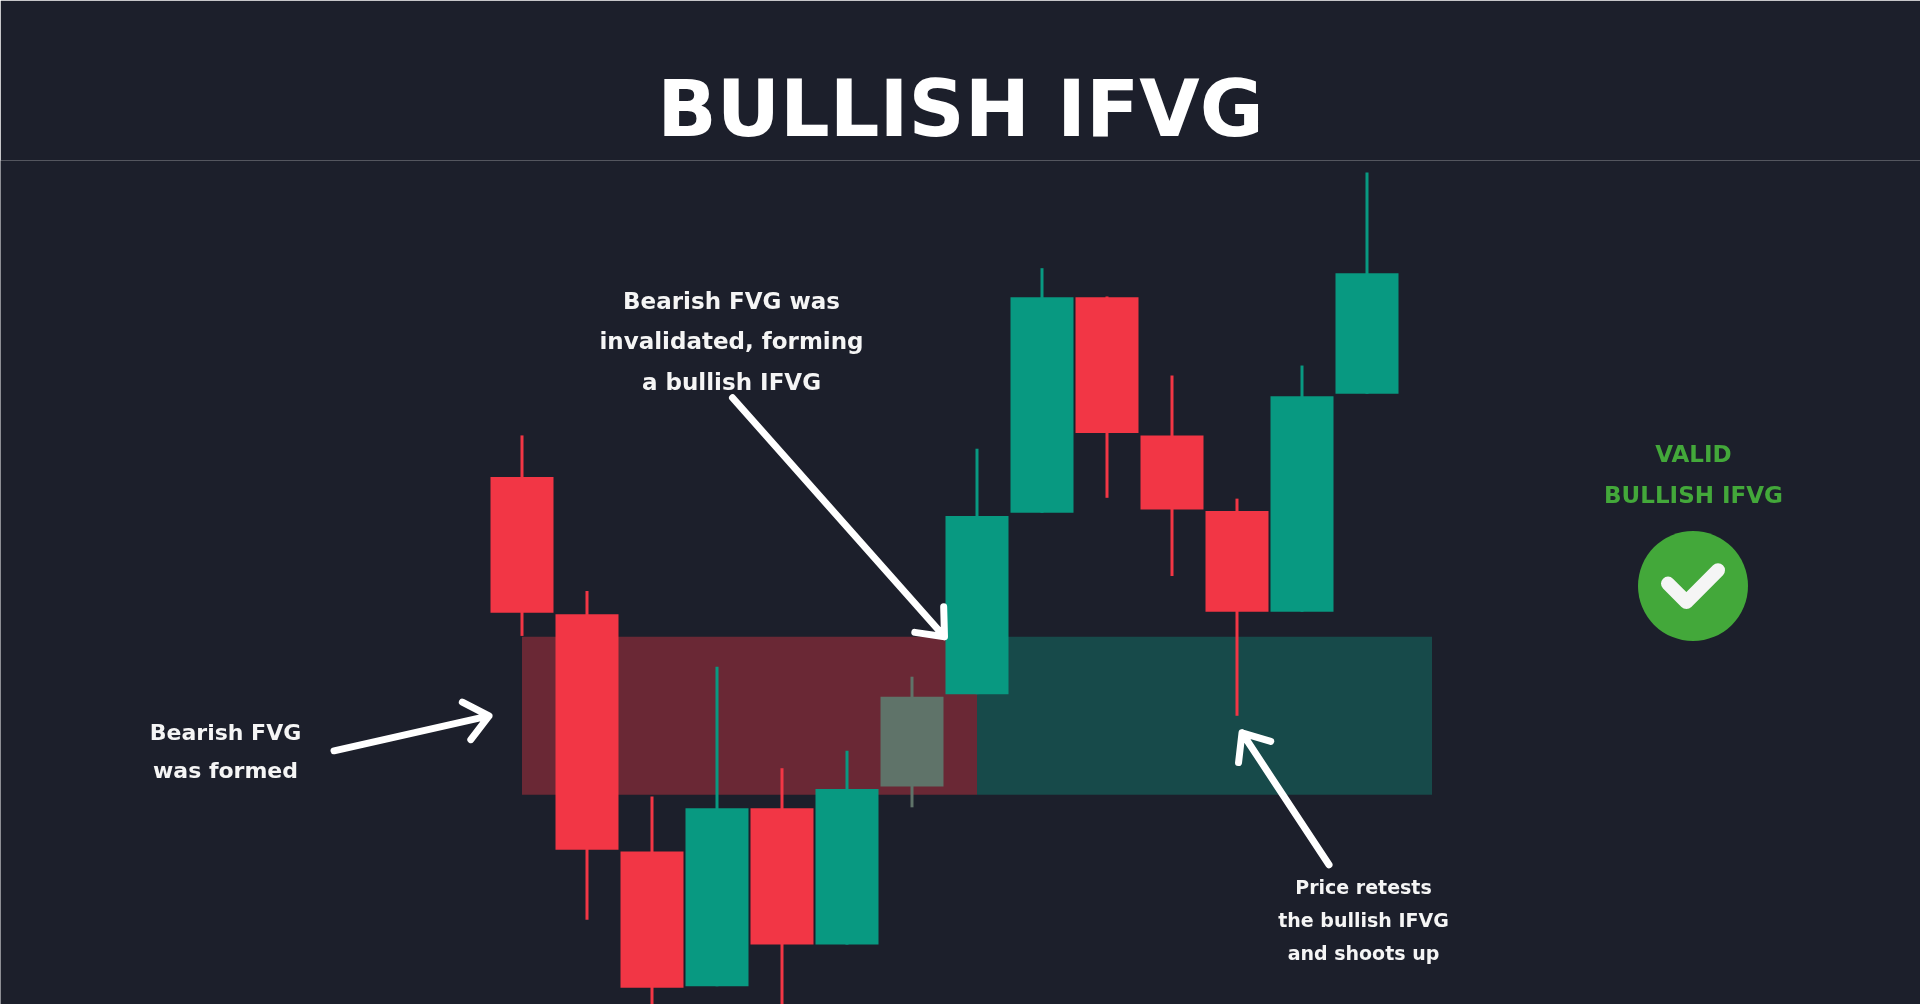  What do you see at coordinates (1363, 919) in the screenshot?
I see `annotation: Price retests the bullish IFVG and shoots up` at bounding box center [1363, 919].